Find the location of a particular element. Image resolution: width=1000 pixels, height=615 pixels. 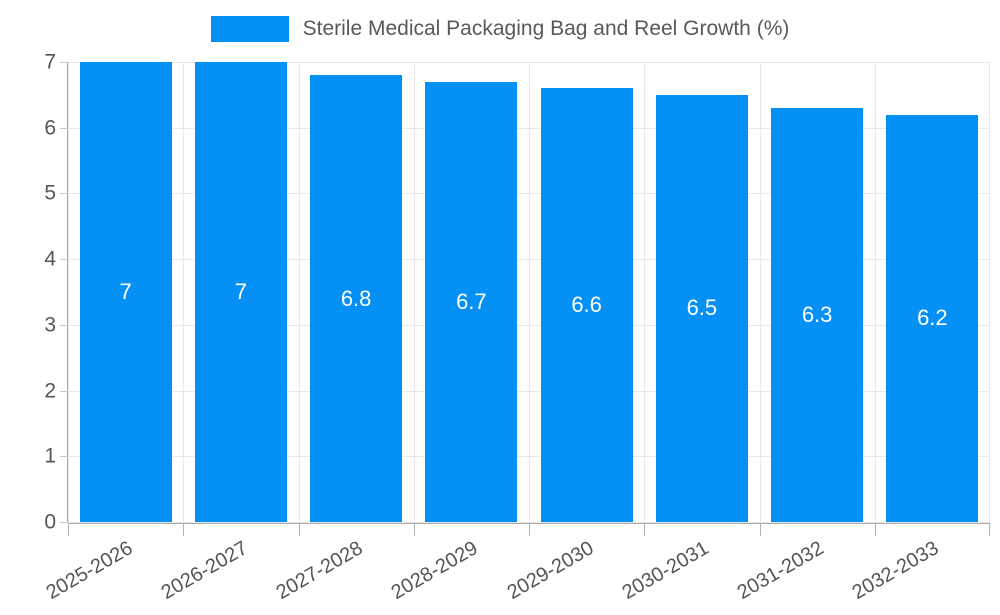

bar: 6.5 is located at coordinates (701, 308).